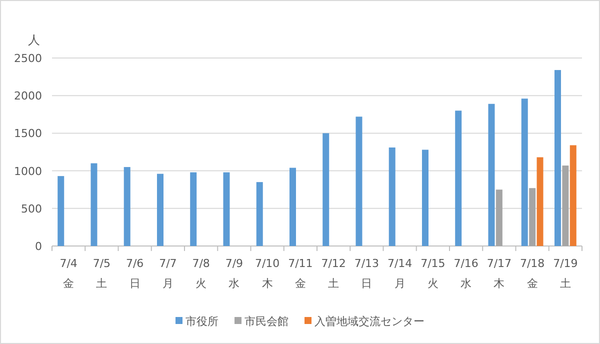 This screenshot has width=600, height=344. Describe the element at coordinates (28, 171) in the screenshot. I see `y-tick-label: 1000` at that location.